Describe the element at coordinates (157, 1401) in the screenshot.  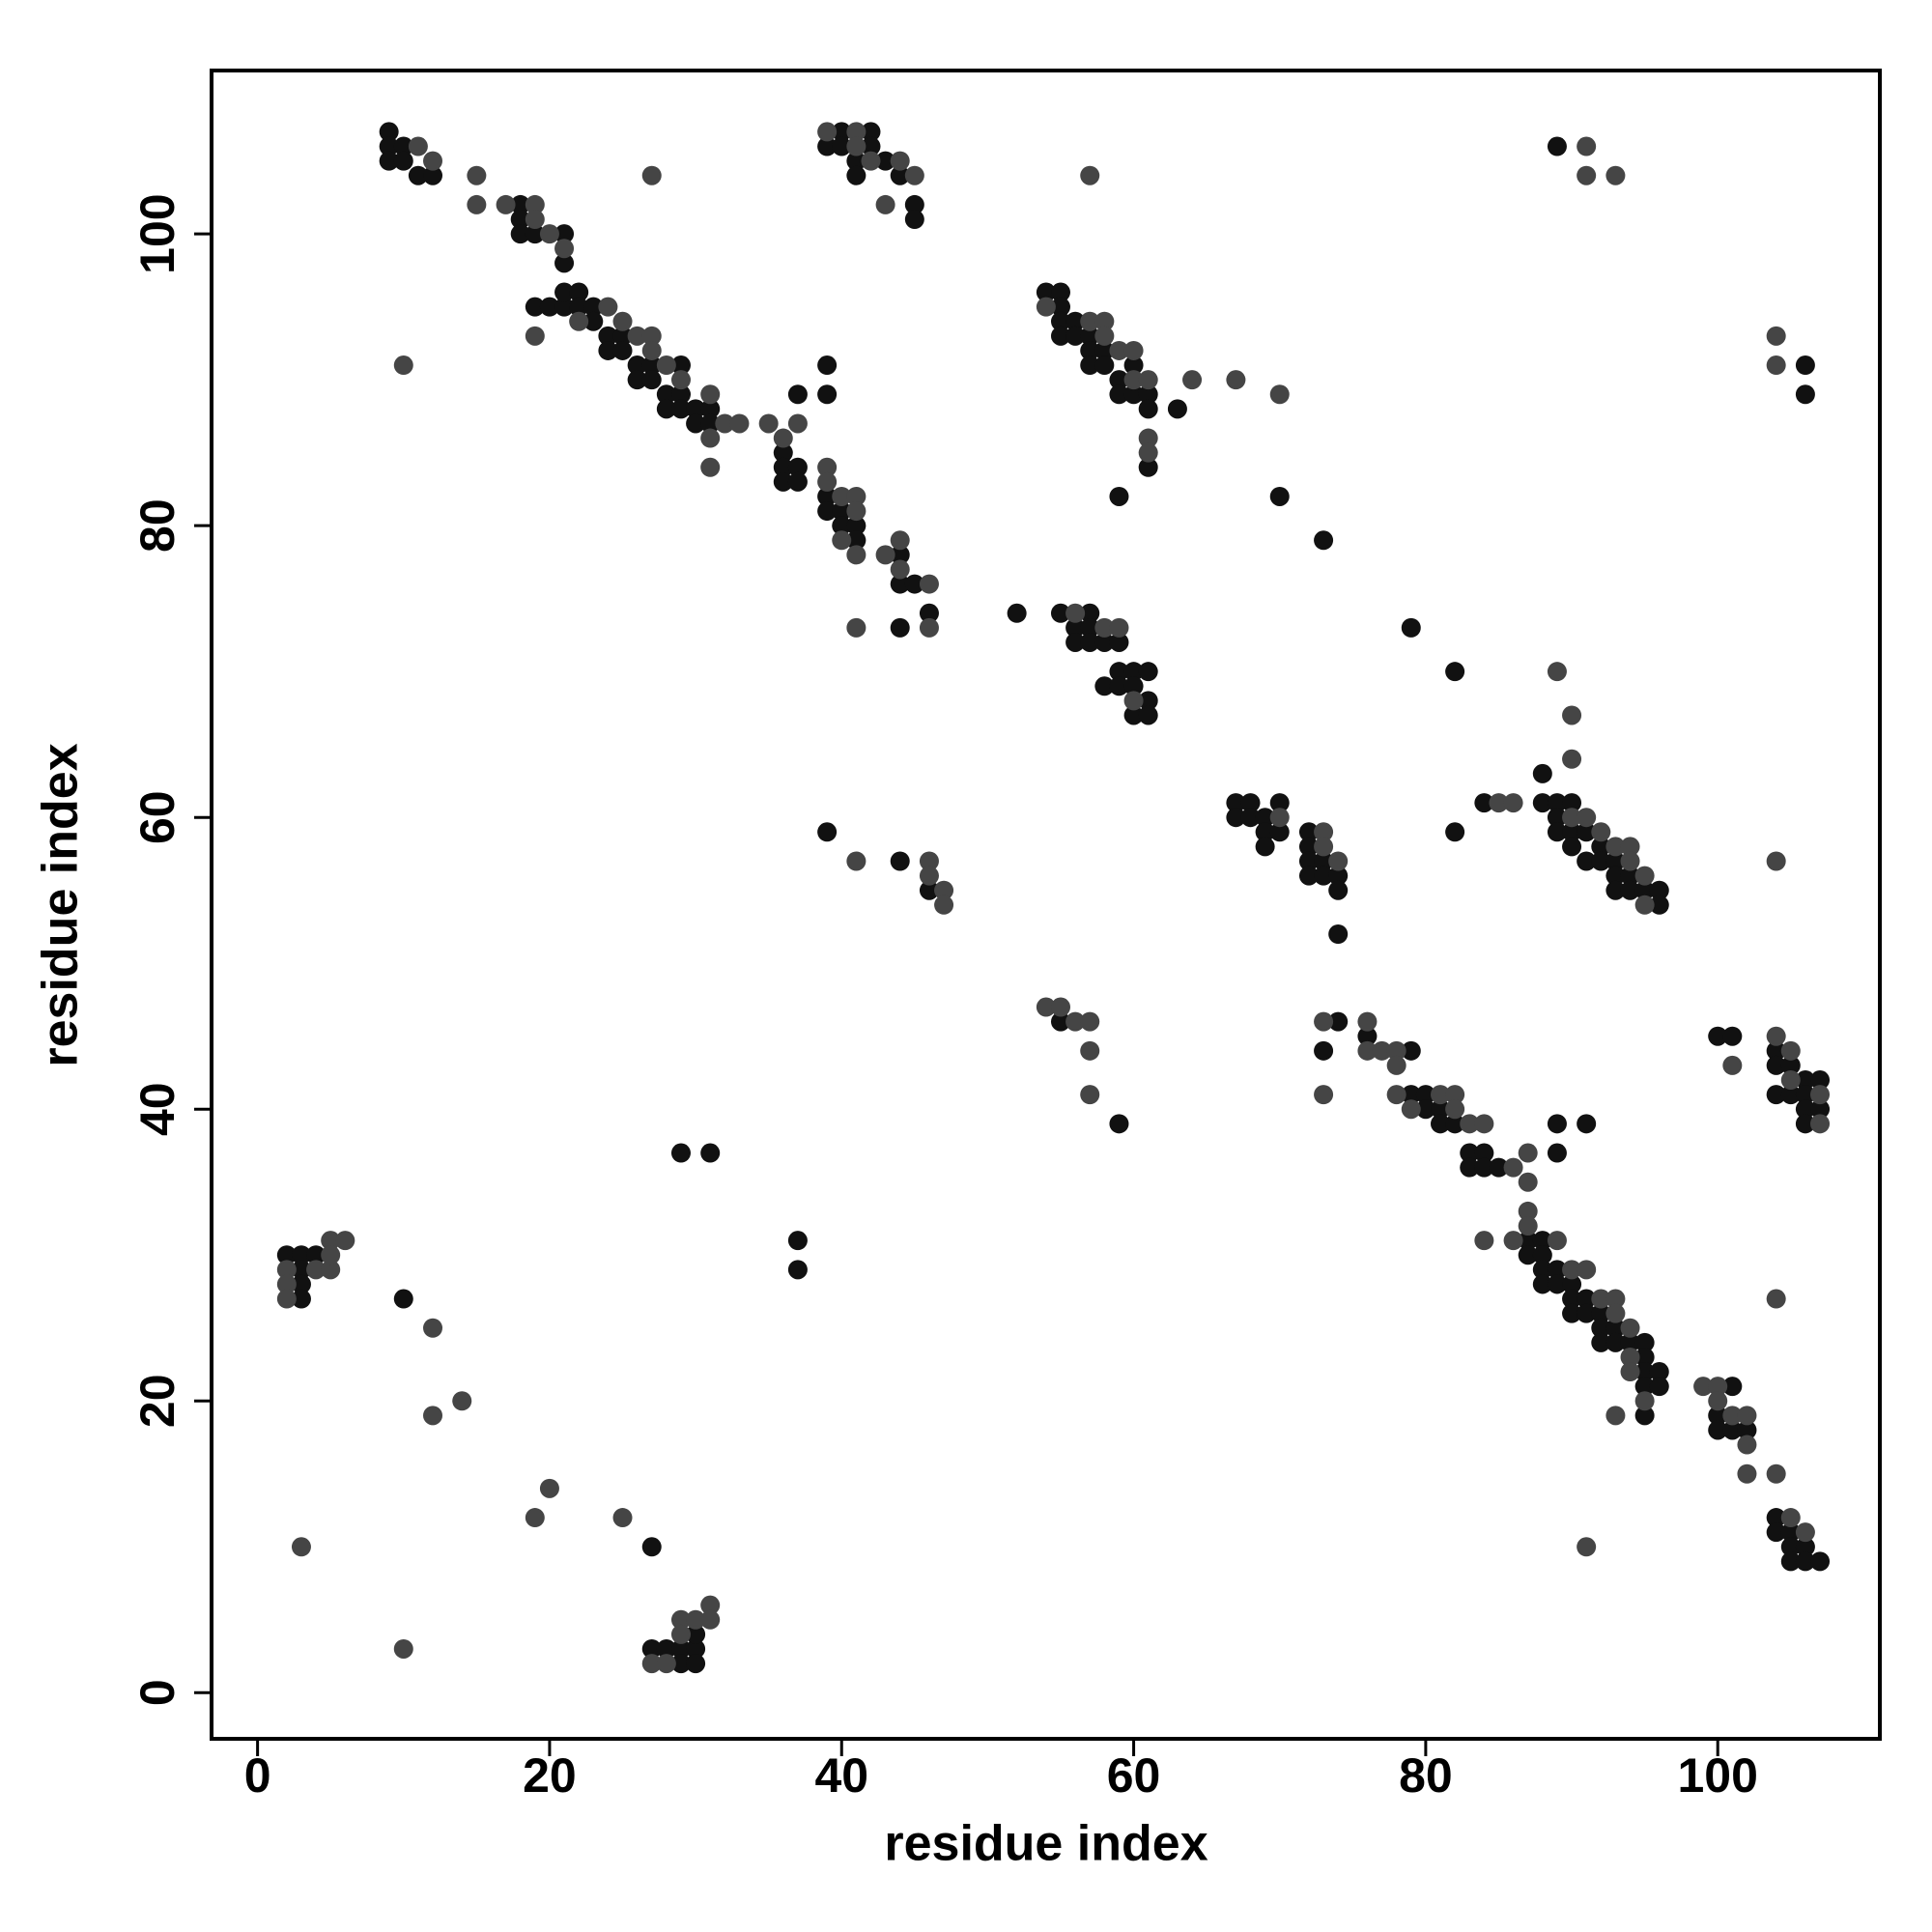
I see `y-tick-label: 20` at that location.